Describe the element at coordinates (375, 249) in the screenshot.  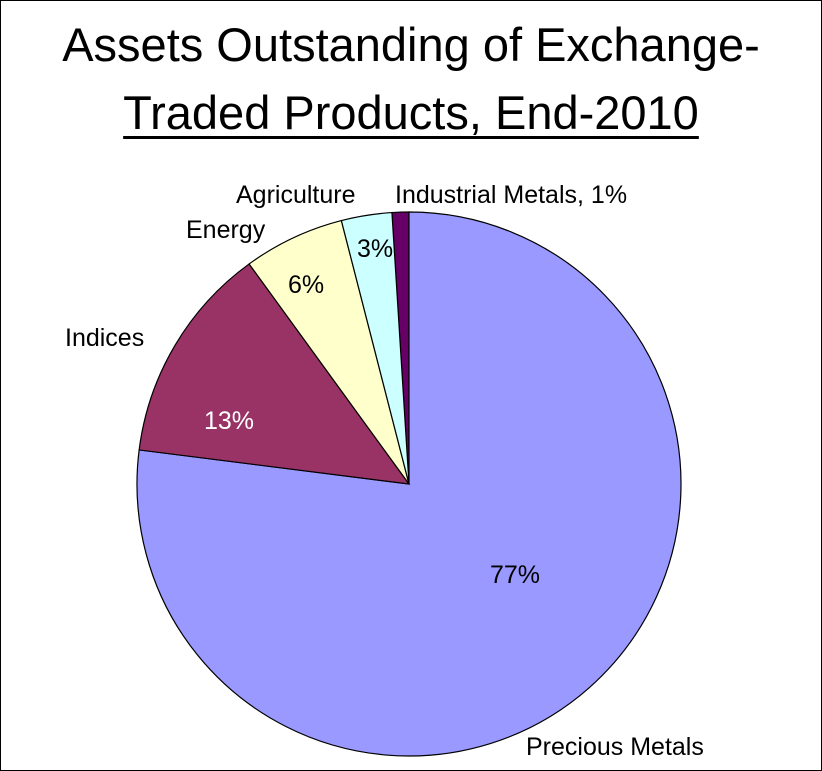
I see `data-label-agriculture: 3%` at that location.